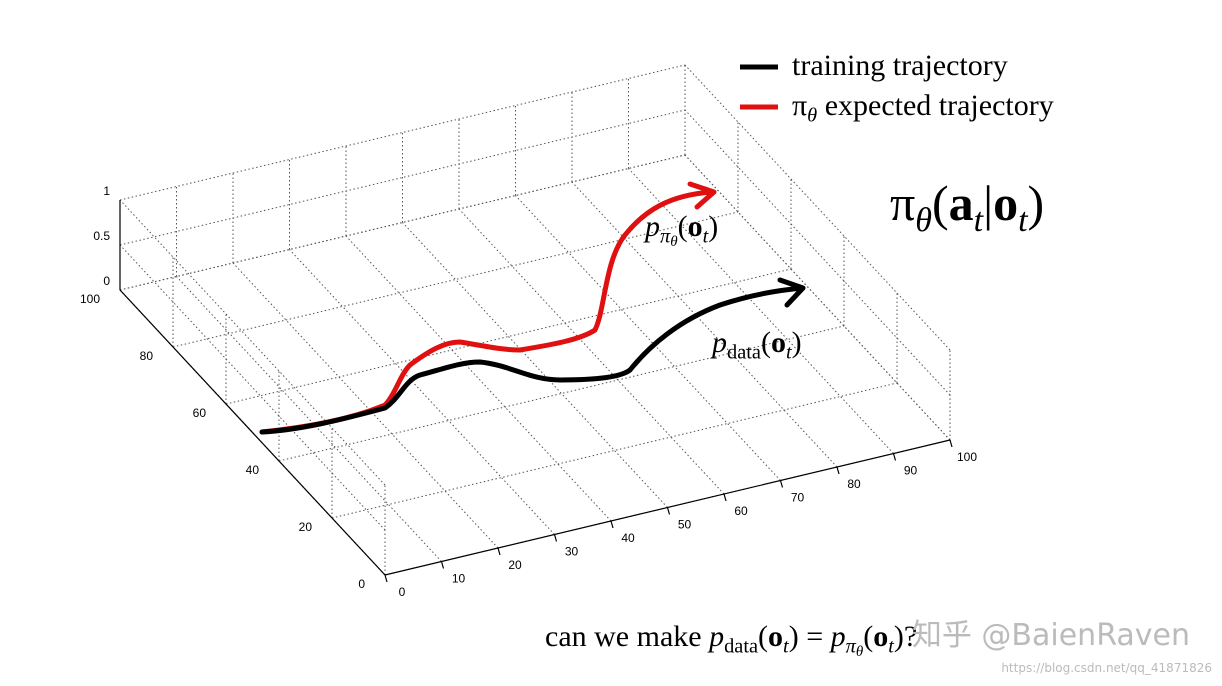 This screenshot has width=1222, height=686. I want to click on x-axis, so click(667, 507).